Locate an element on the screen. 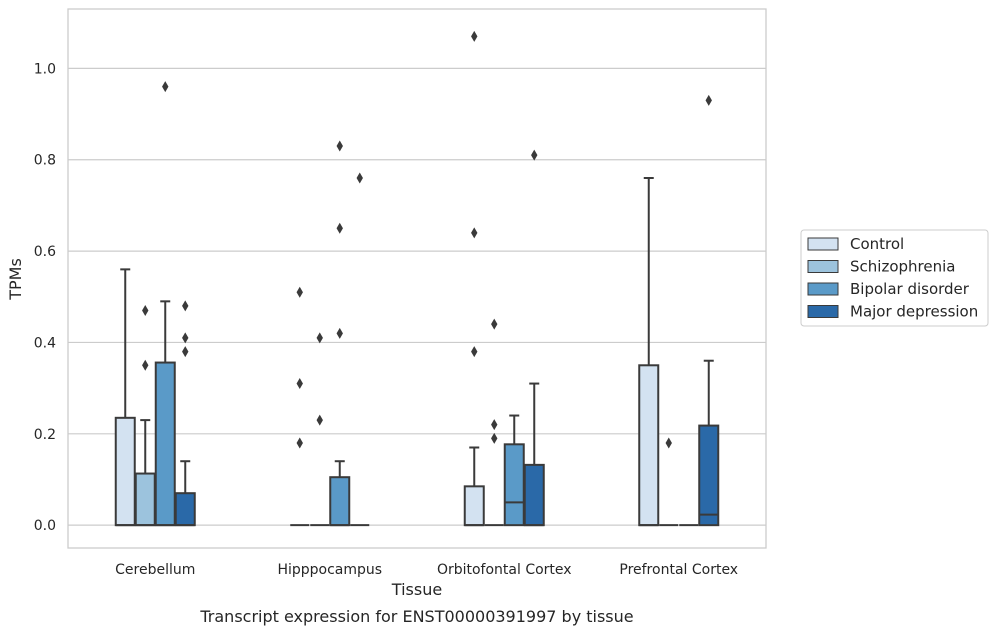  y-tick-label: 0.0 is located at coordinates (45, 526).